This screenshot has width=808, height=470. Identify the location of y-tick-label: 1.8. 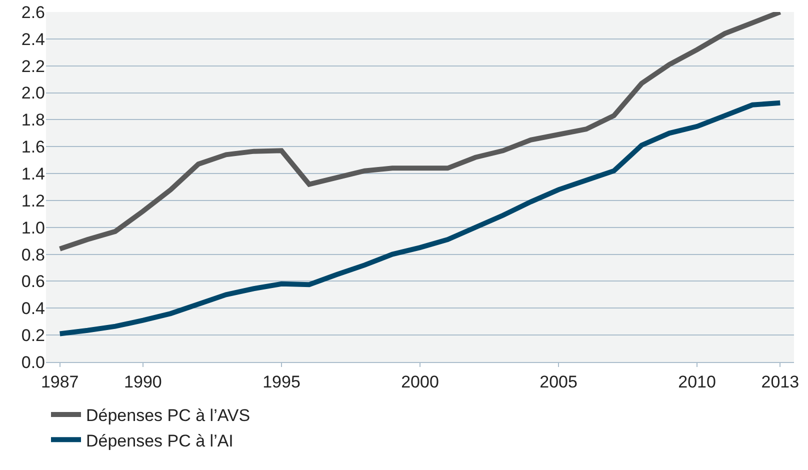
(33, 120).